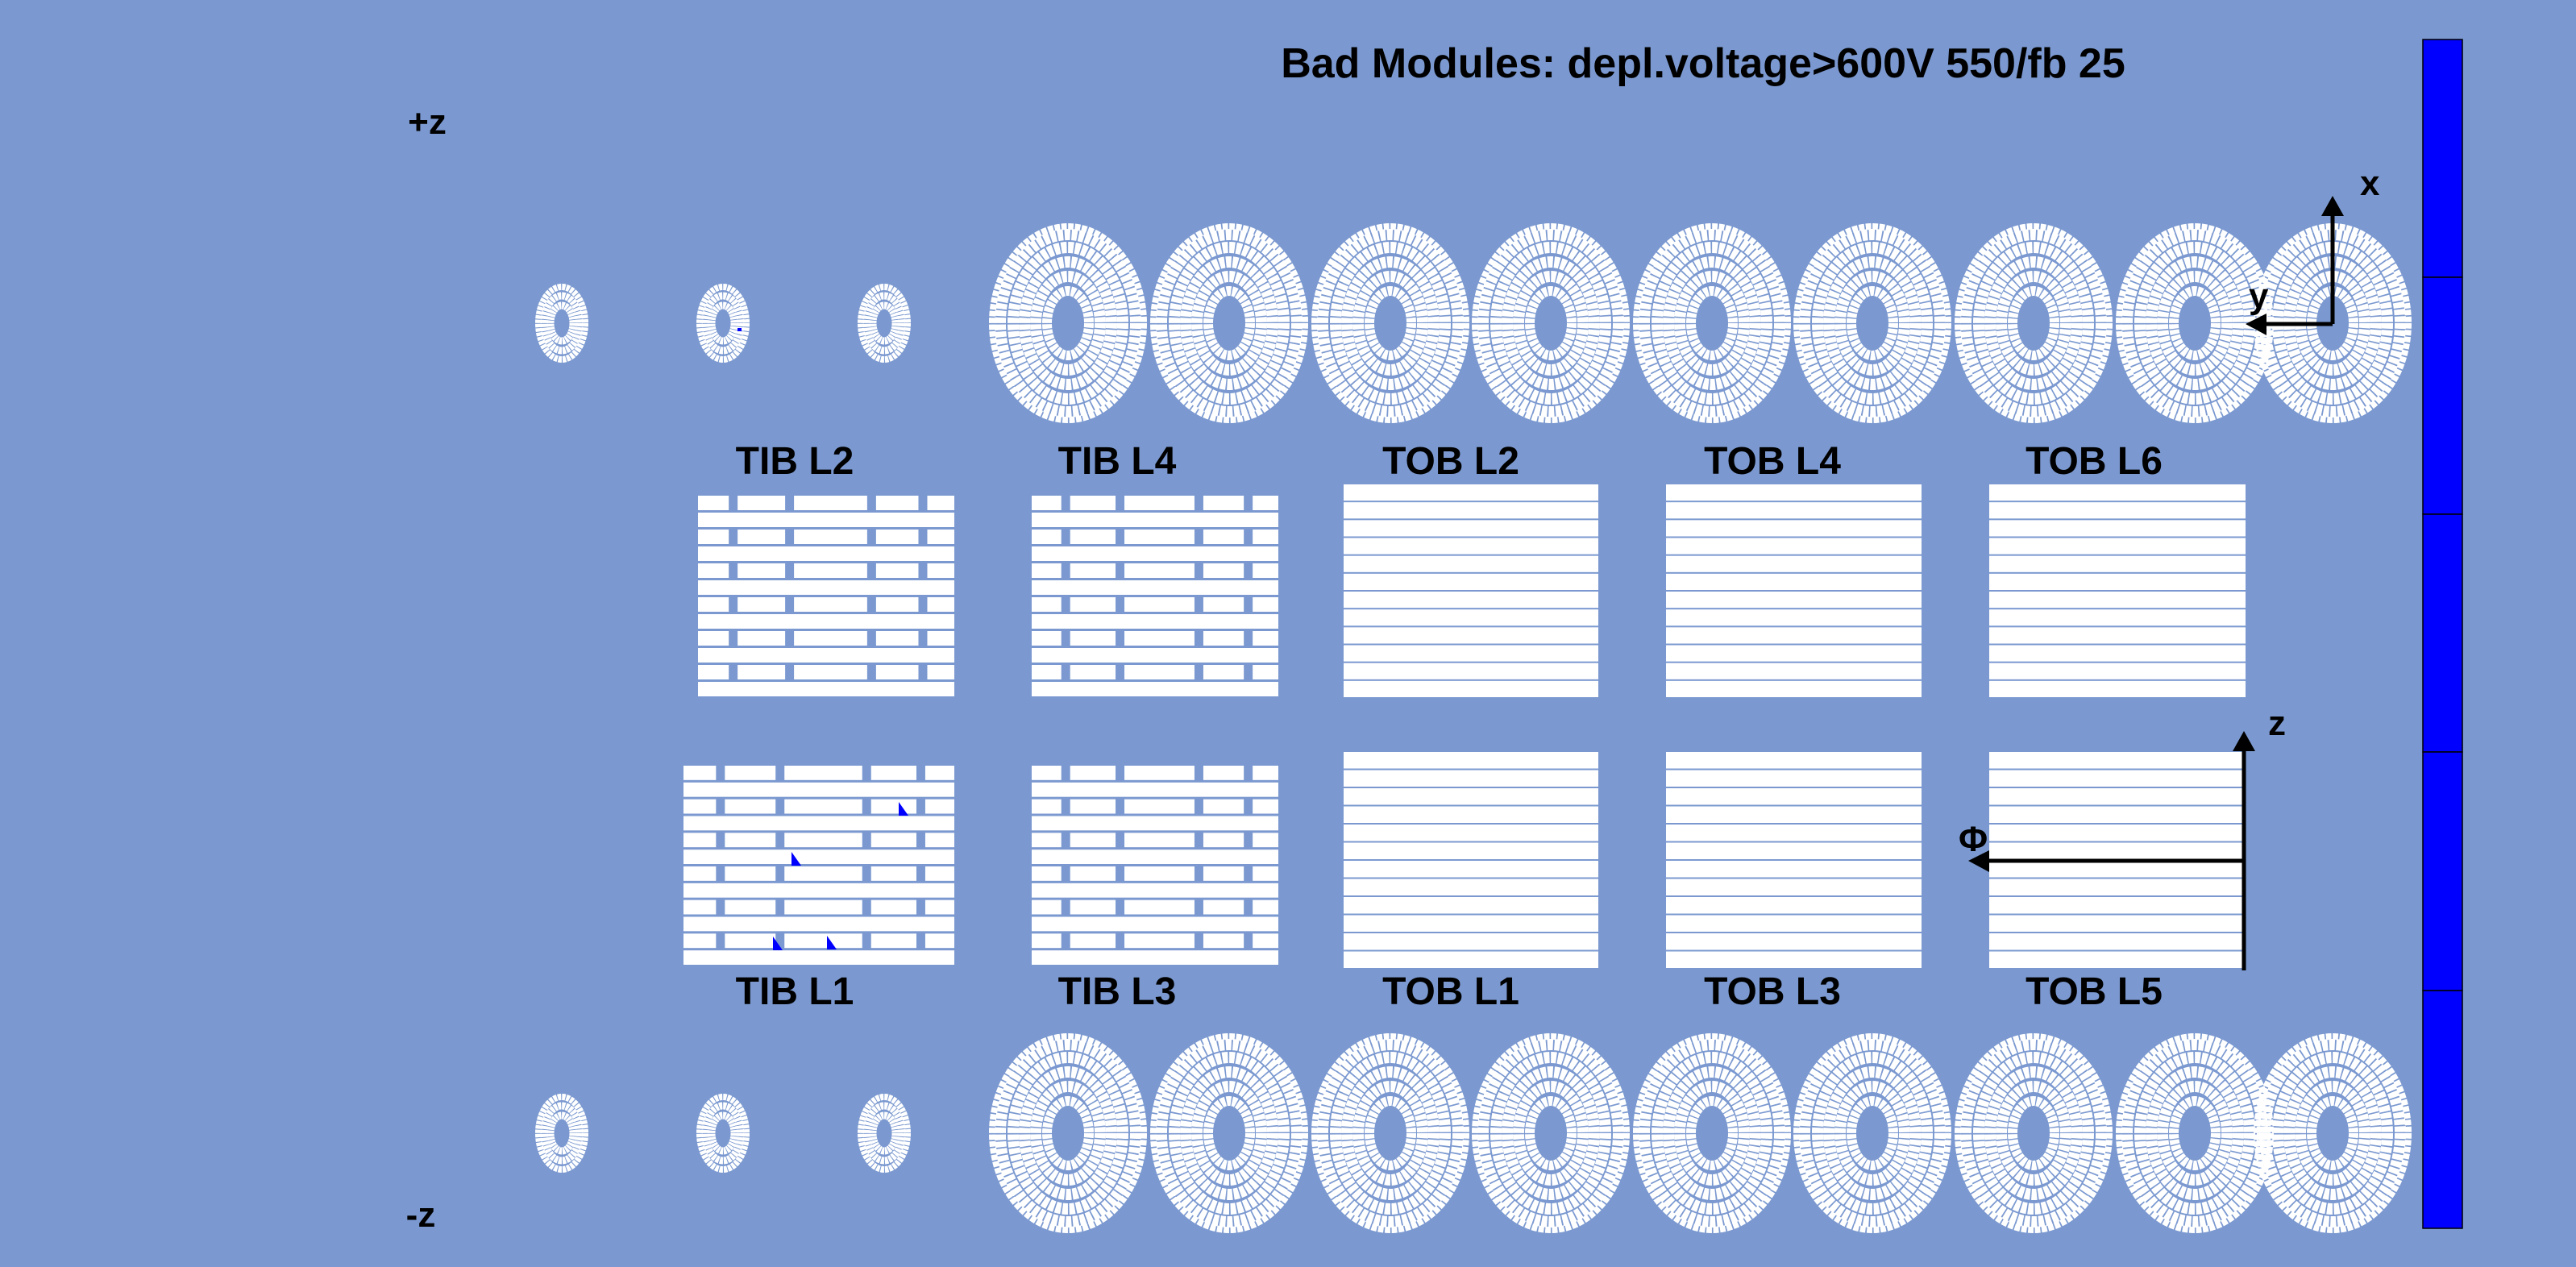 The height and width of the screenshot is (1267, 2576). What do you see at coordinates (1973, 839) in the screenshot?
I see `phi-axis-label: Φ` at bounding box center [1973, 839].